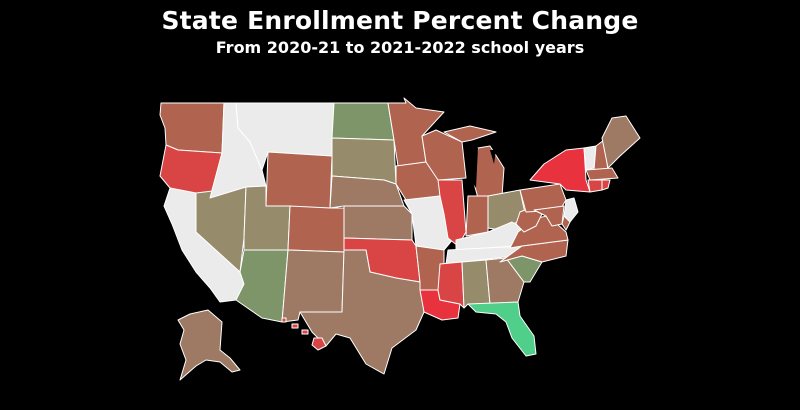 The height and width of the screenshot is (410, 800). Describe the element at coordinates (262, 286) in the screenshot. I see `state-AZ` at that location.